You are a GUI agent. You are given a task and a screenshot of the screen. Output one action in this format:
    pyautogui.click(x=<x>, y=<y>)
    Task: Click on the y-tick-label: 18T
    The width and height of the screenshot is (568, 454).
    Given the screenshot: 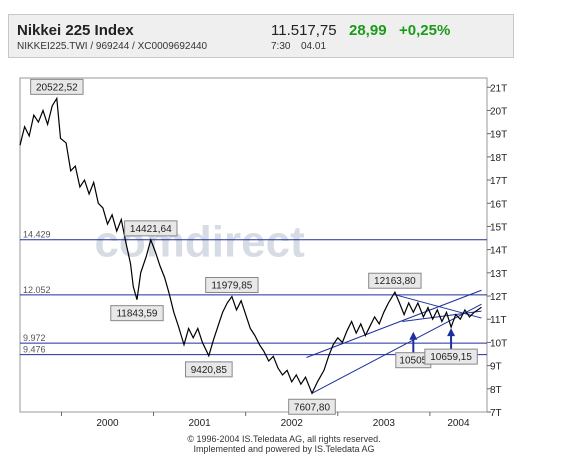 What is the action you would take?
    pyautogui.click(x=498, y=158)
    